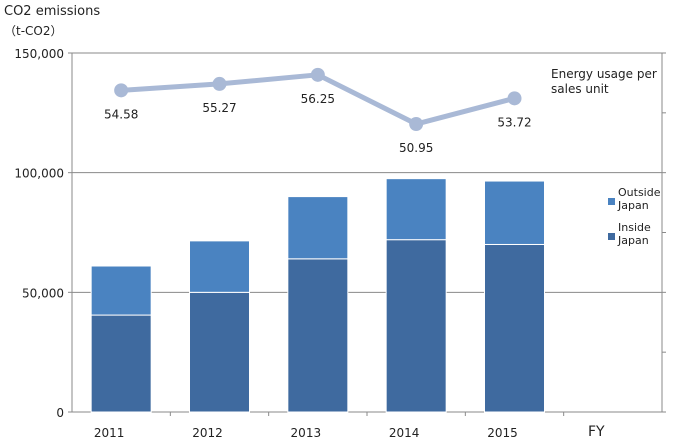  What do you see at coordinates (121, 114) in the screenshot?
I see `energy-usage-data-label: 54.58` at bounding box center [121, 114].